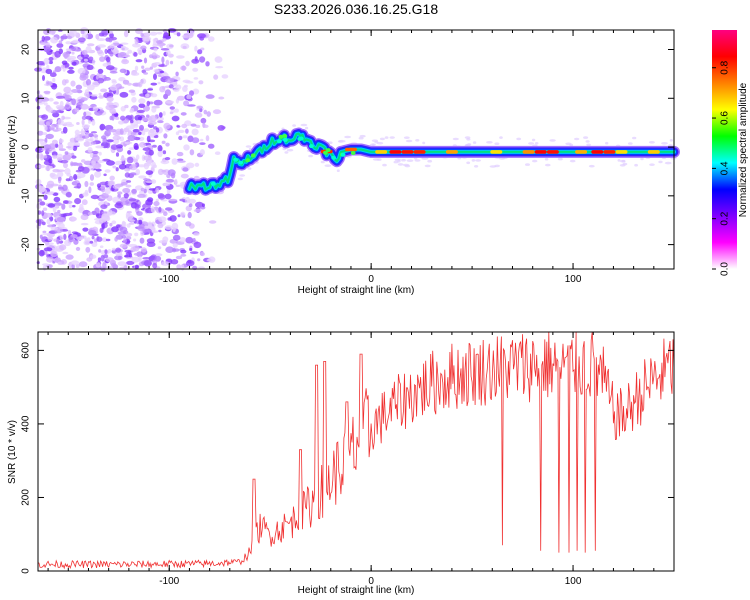 This screenshot has width=750, height=600. What do you see at coordinates (169, 581) in the screenshot?
I see `snr-xtick-label: -100` at bounding box center [169, 581].